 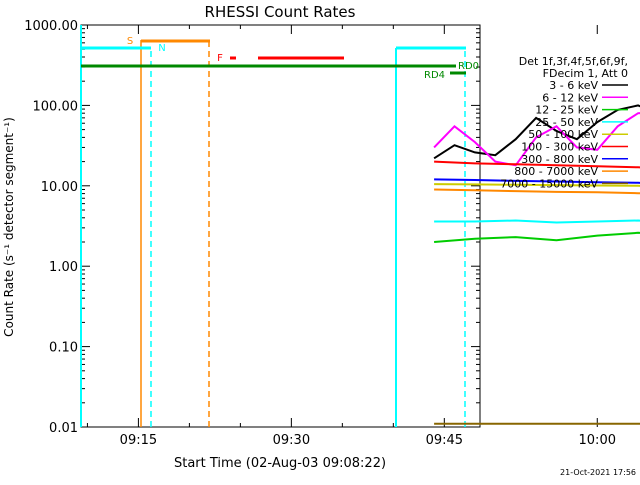 I want to click on flag-label-rd4: RD4, so click(x=434, y=75).